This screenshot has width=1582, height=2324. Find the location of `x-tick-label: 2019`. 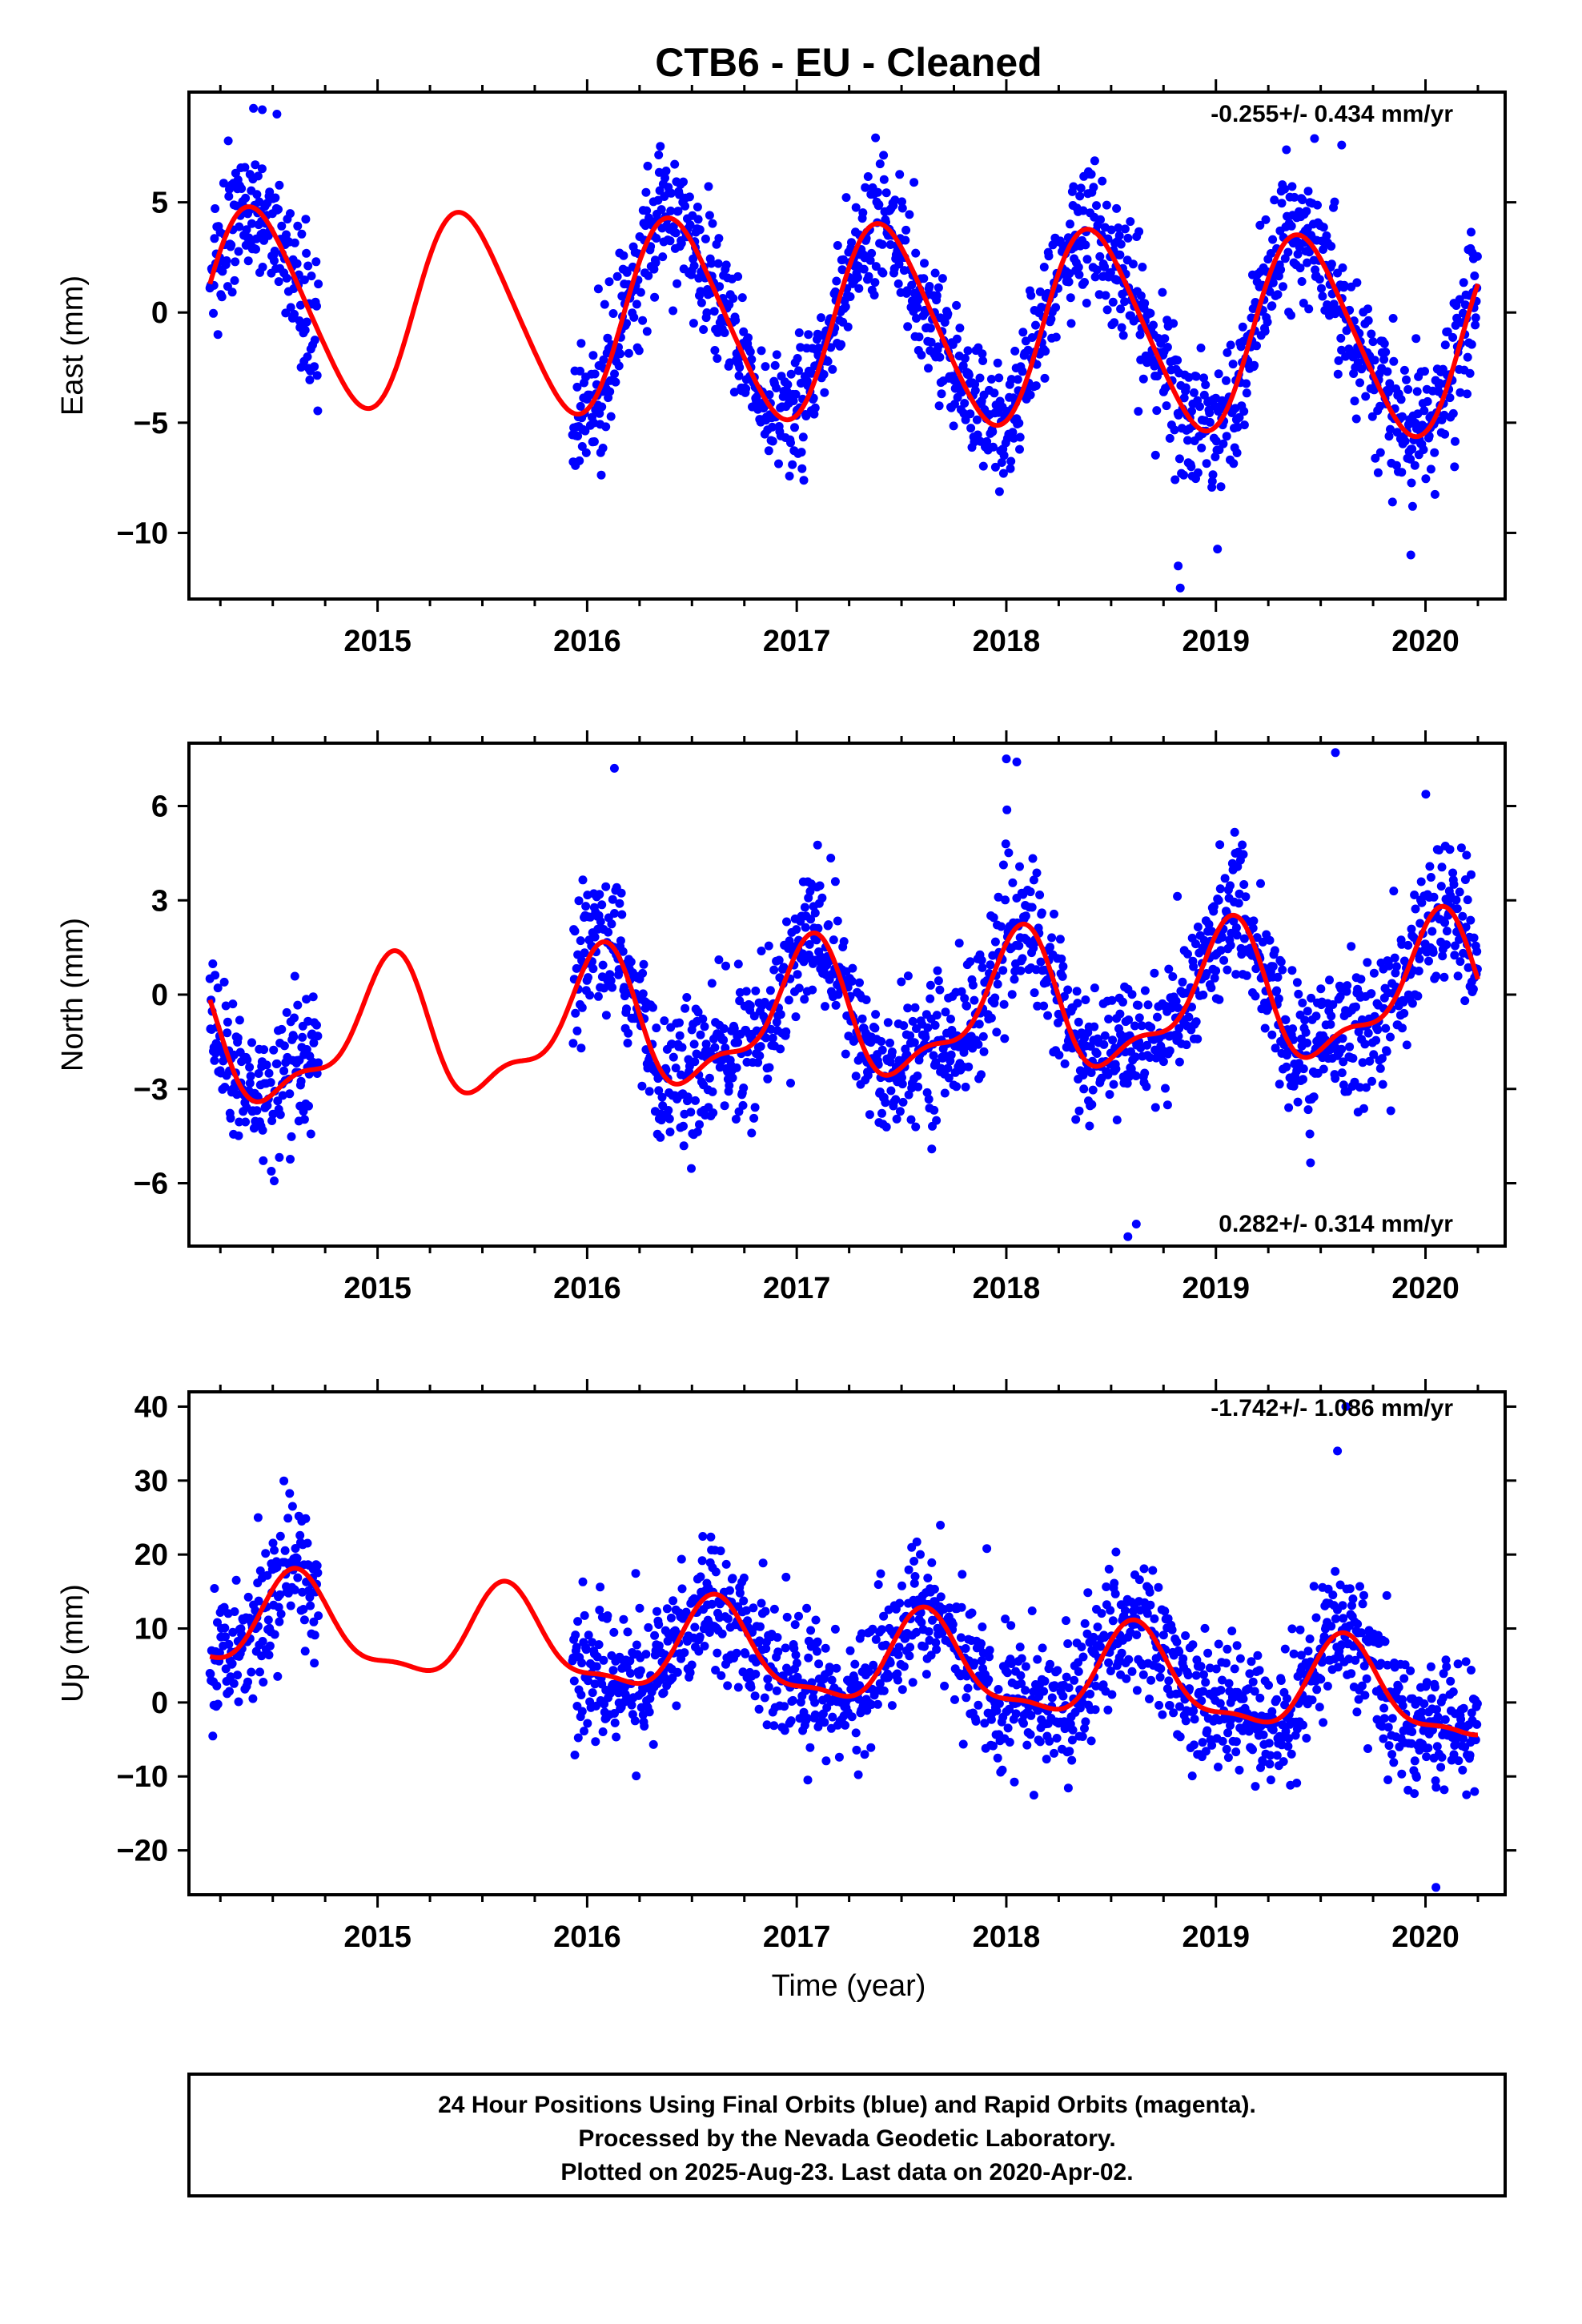

x-tick-label: 2019 is located at coordinates (1216, 1937).